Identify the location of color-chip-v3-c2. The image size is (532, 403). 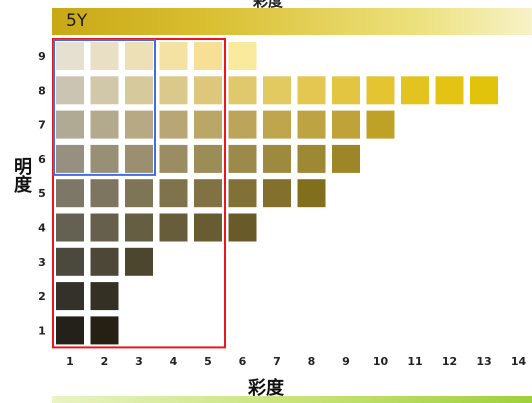
(104, 261).